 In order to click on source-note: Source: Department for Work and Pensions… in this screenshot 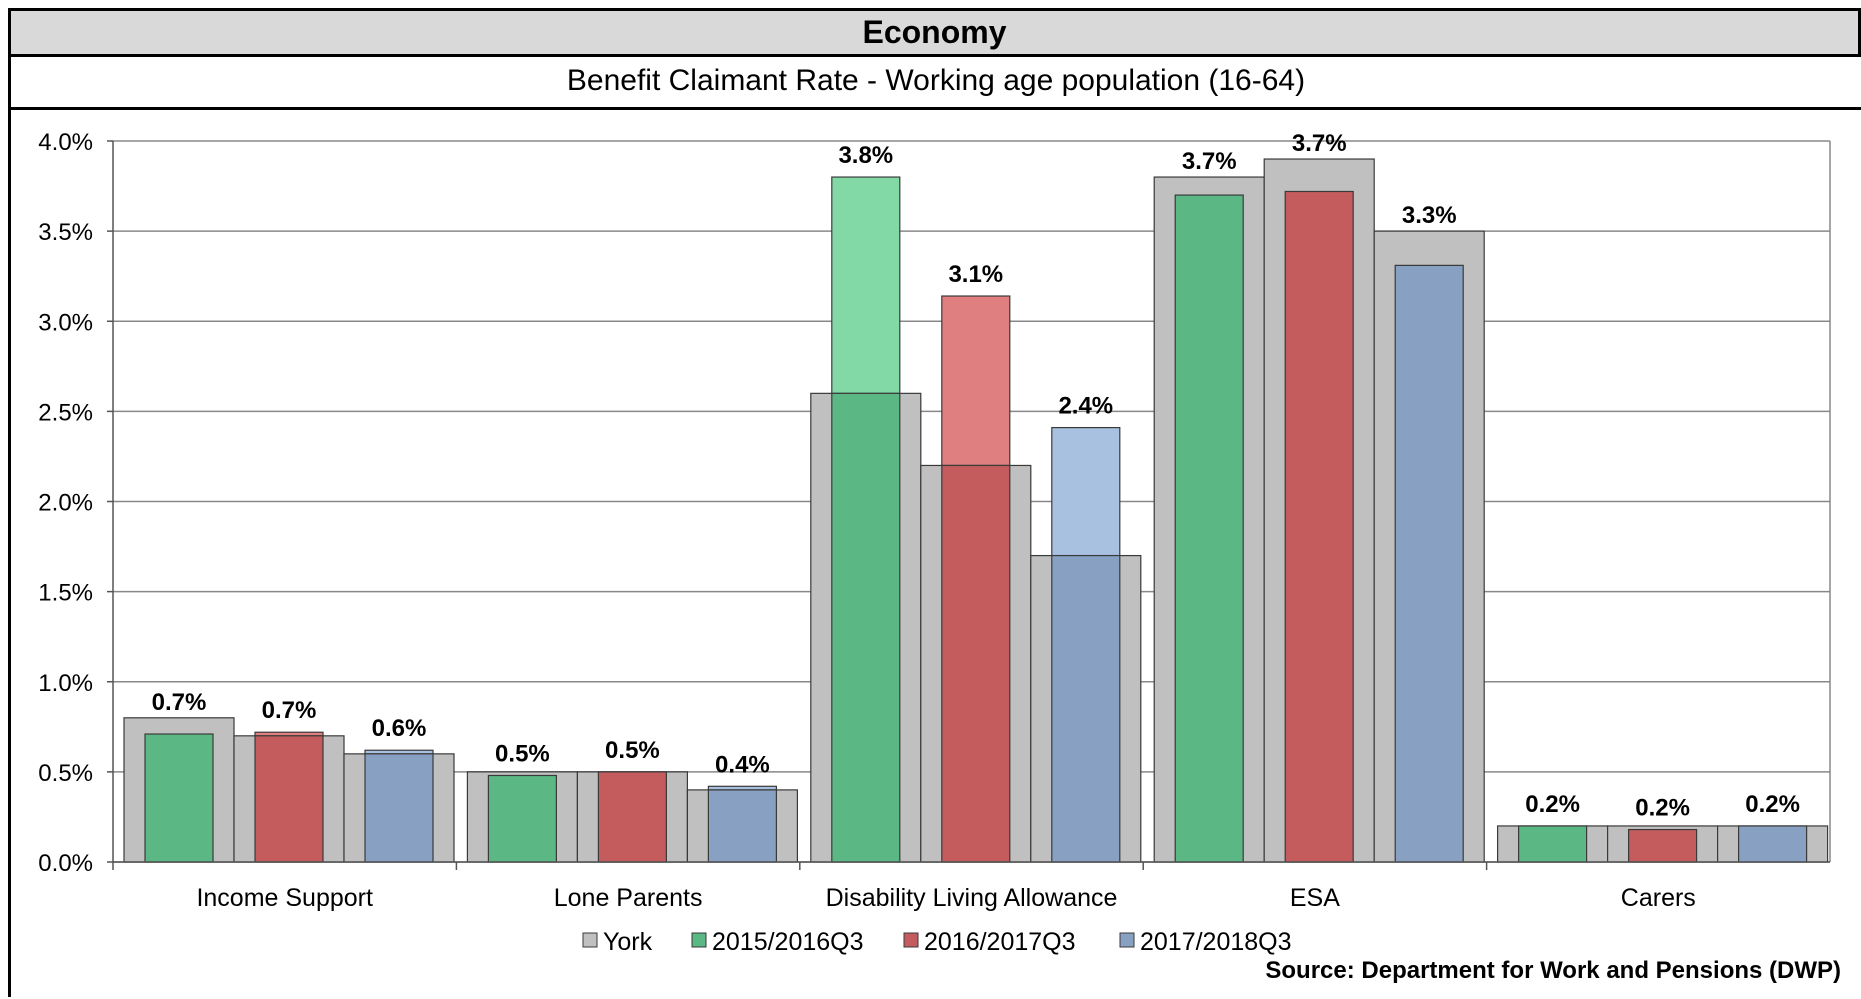, I will do `click(1553, 970)`.